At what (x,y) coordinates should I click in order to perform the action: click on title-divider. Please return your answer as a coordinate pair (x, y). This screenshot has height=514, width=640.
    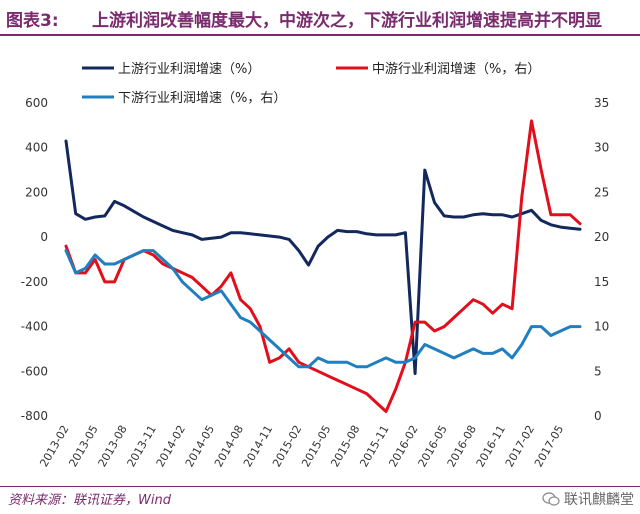
    Looking at the image, I should click on (320, 35).